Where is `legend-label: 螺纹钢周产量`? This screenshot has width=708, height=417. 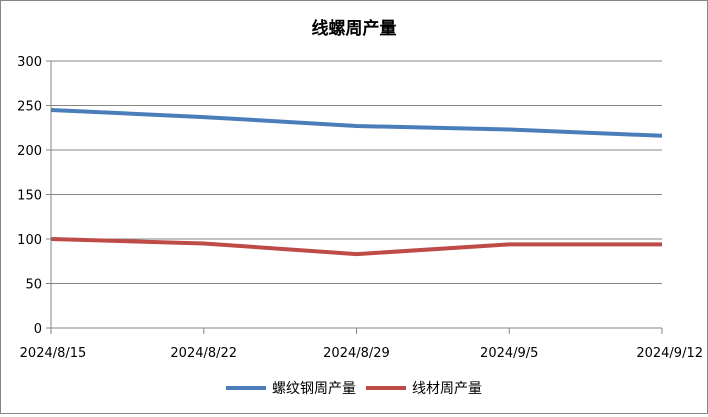
legend-label: 螺纹钢周产量 is located at coordinates (314, 389).